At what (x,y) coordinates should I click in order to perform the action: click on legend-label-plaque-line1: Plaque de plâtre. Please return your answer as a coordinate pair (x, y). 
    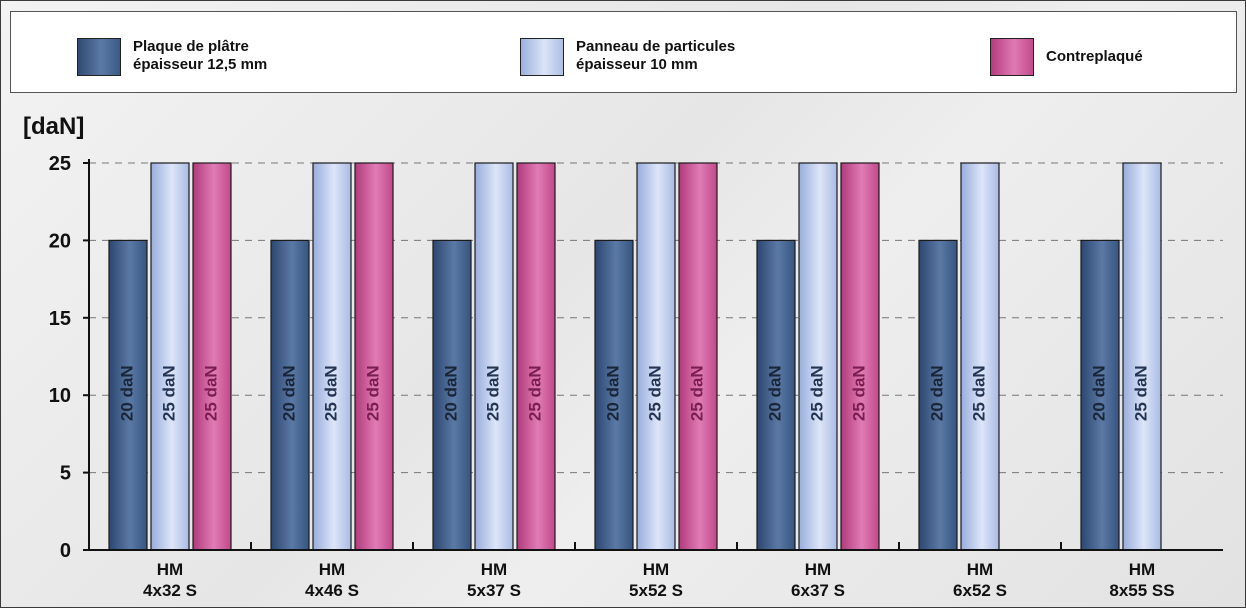
    Looking at the image, I should click on (191, 46).